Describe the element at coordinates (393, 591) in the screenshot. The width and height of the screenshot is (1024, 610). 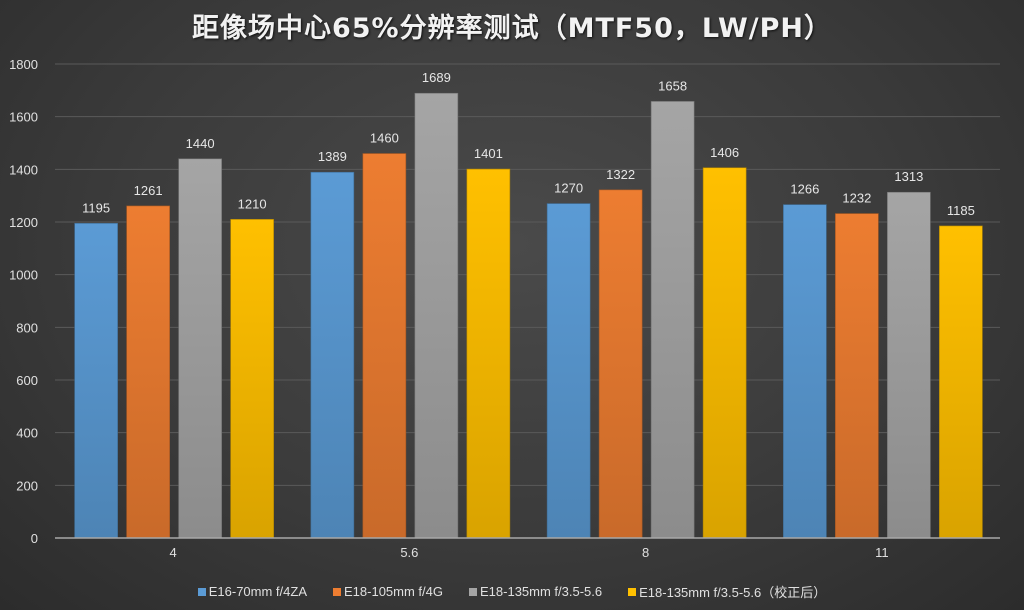
I see `legend-label: E18-105mm f/4G` at that location.